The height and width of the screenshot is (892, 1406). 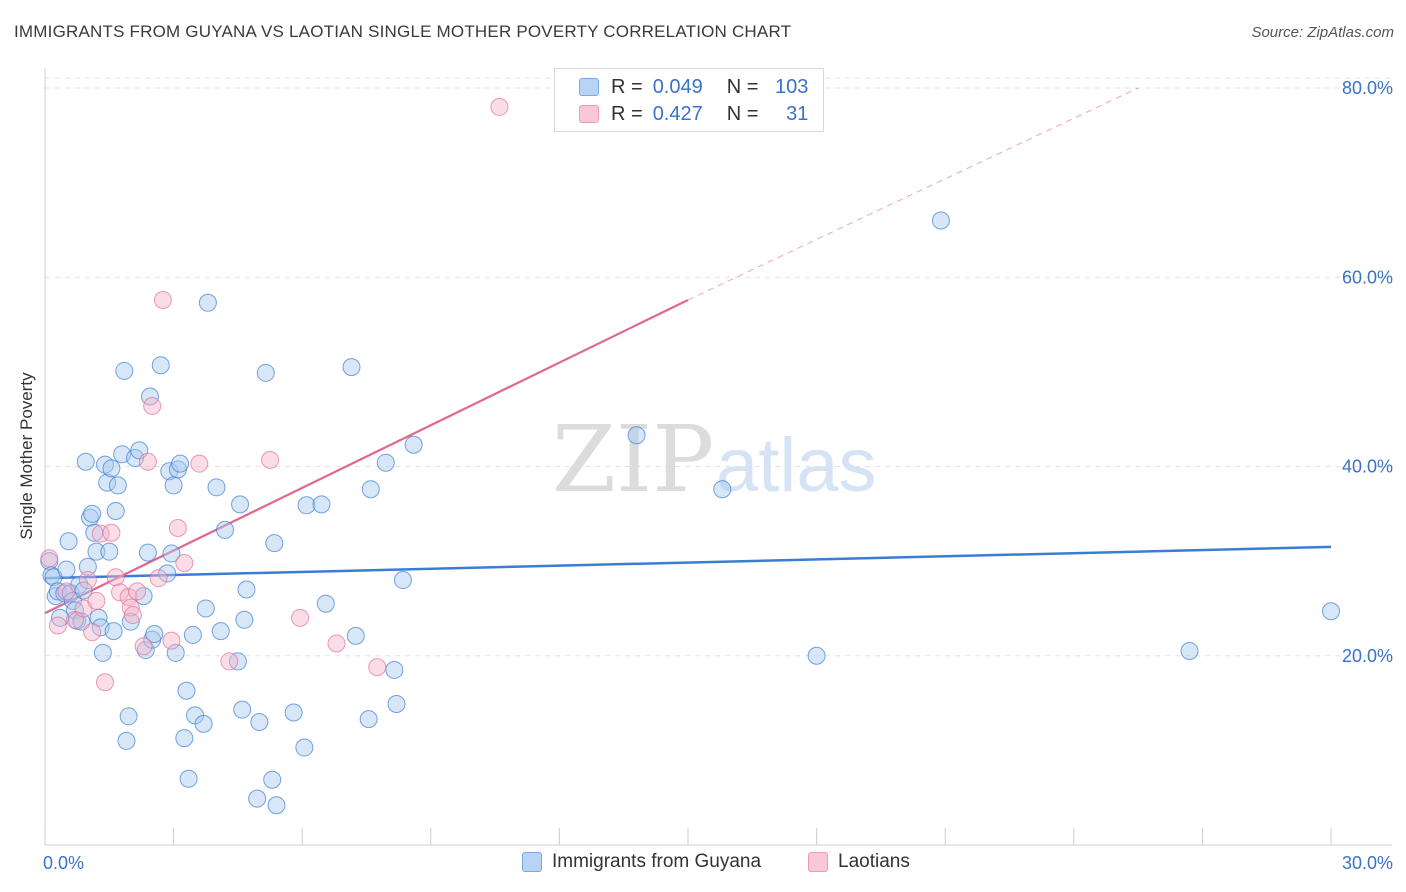 I want to click on bottom-legend-guyana: Immigrants from Guyana, so click(x=641, y=862).